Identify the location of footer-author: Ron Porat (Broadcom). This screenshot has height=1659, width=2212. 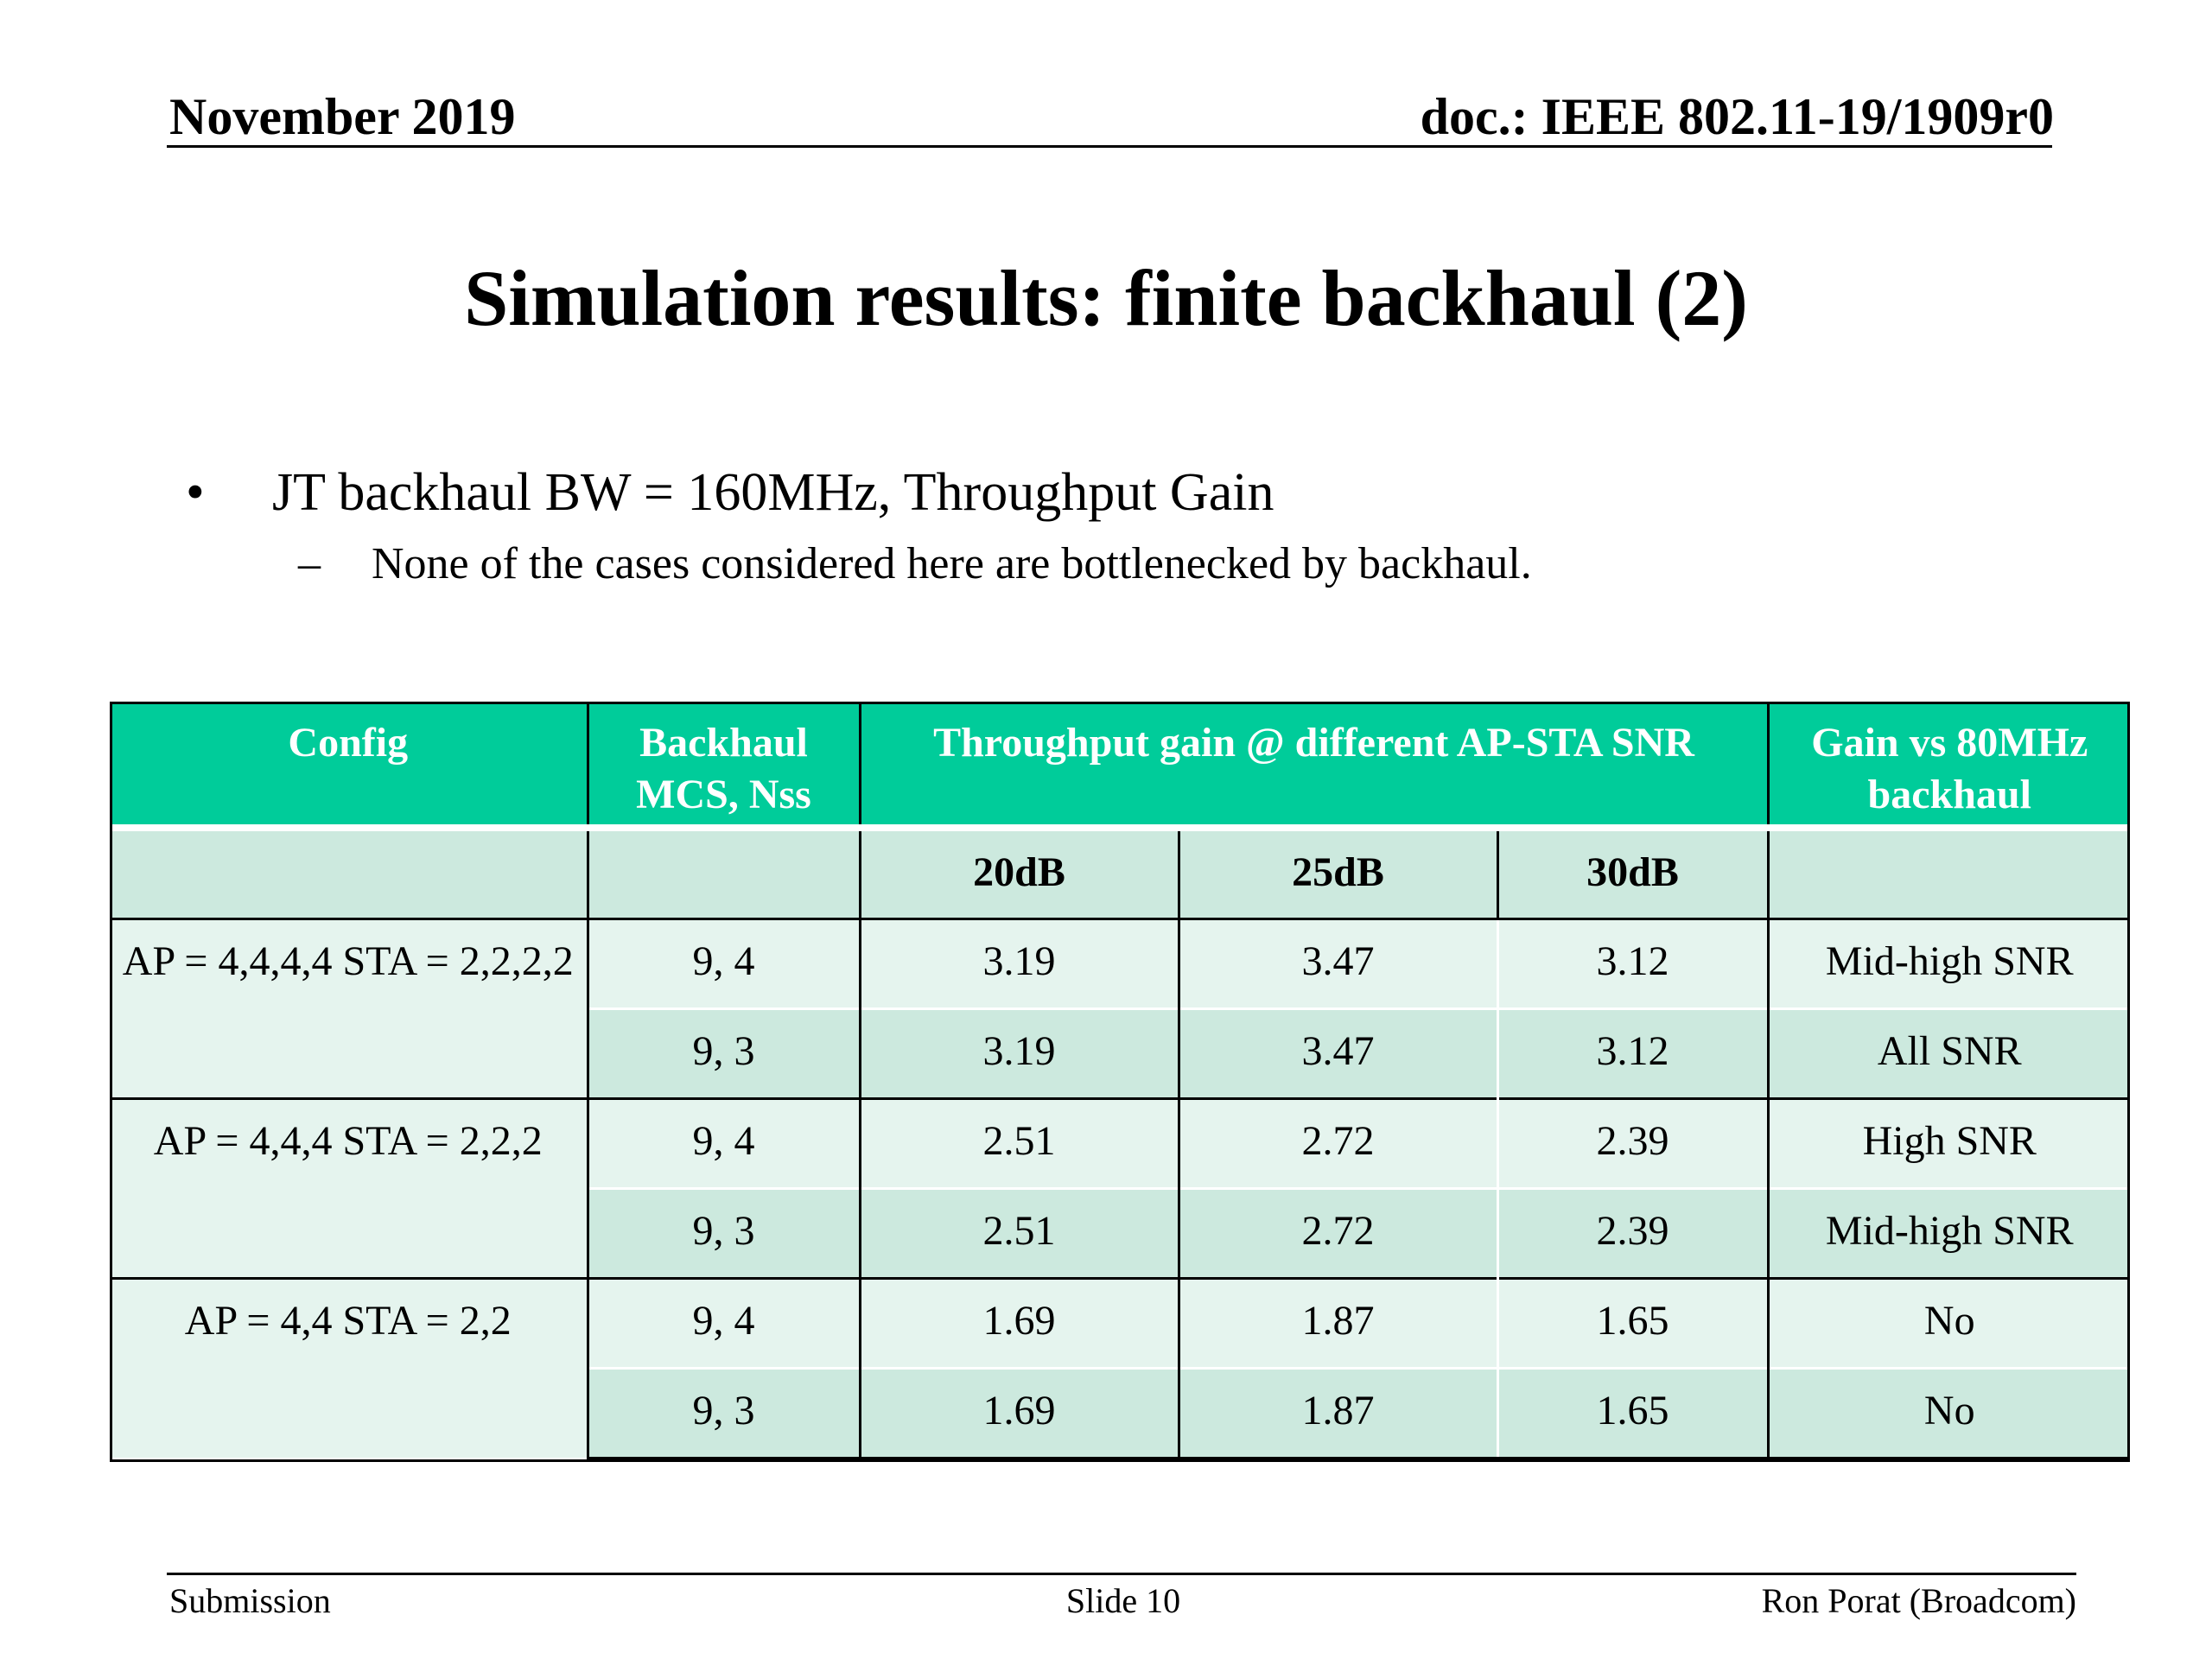
(1918, 1600).